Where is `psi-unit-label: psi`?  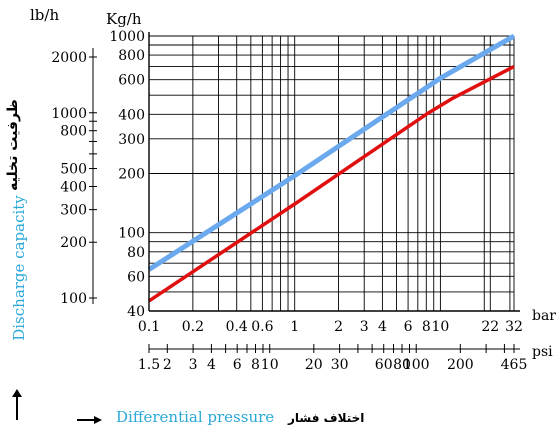
psi-unit-label: psi is located at coordinates (542, 352).